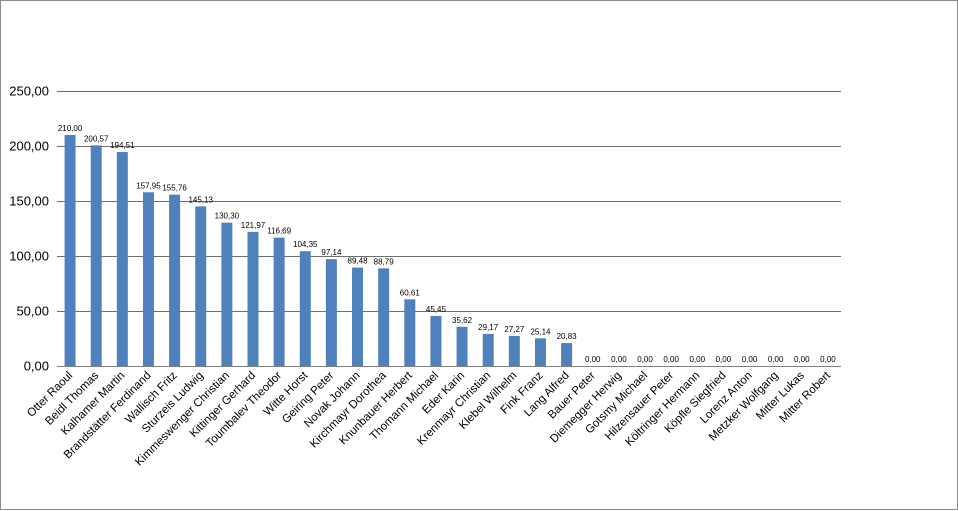  What do you see at coordinates (279, 231) in the screenshot?
I see `data-label: 116,69` at bounding box center [279, 231].